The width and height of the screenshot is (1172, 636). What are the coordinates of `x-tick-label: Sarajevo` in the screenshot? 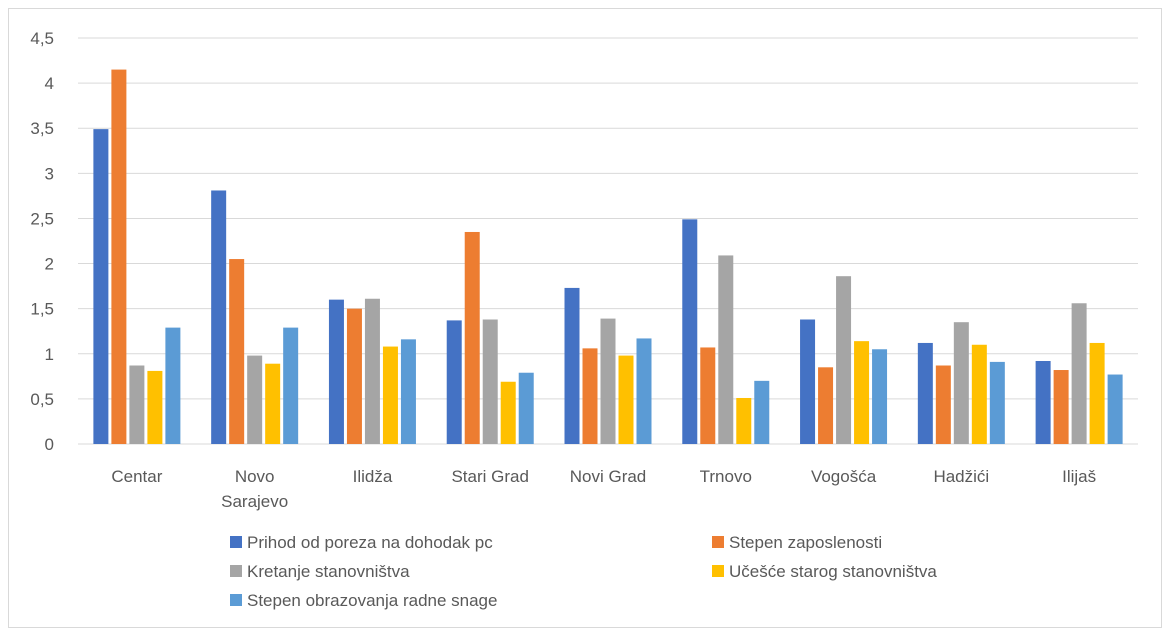 It's located at (254, 501).